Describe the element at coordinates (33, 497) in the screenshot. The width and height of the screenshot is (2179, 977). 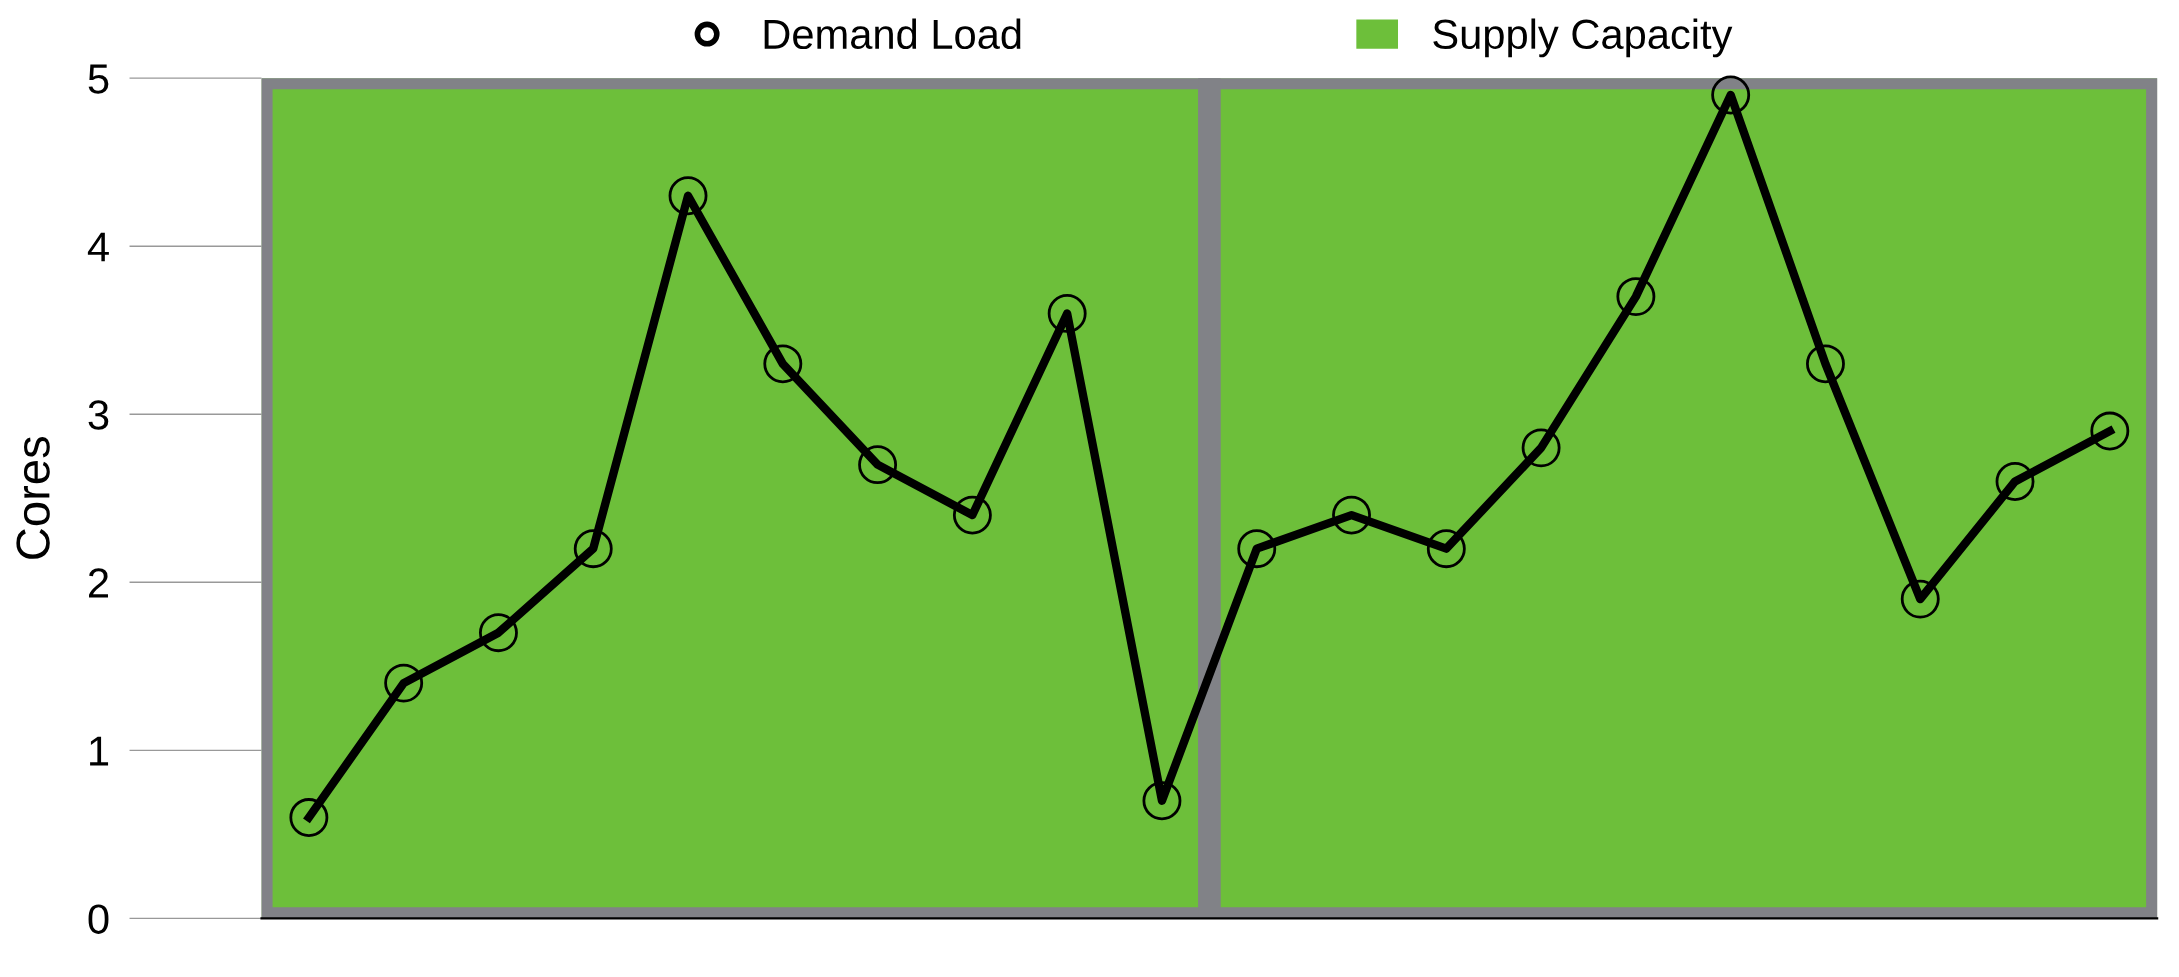
I see `y-axis-title: Cores` at that location.